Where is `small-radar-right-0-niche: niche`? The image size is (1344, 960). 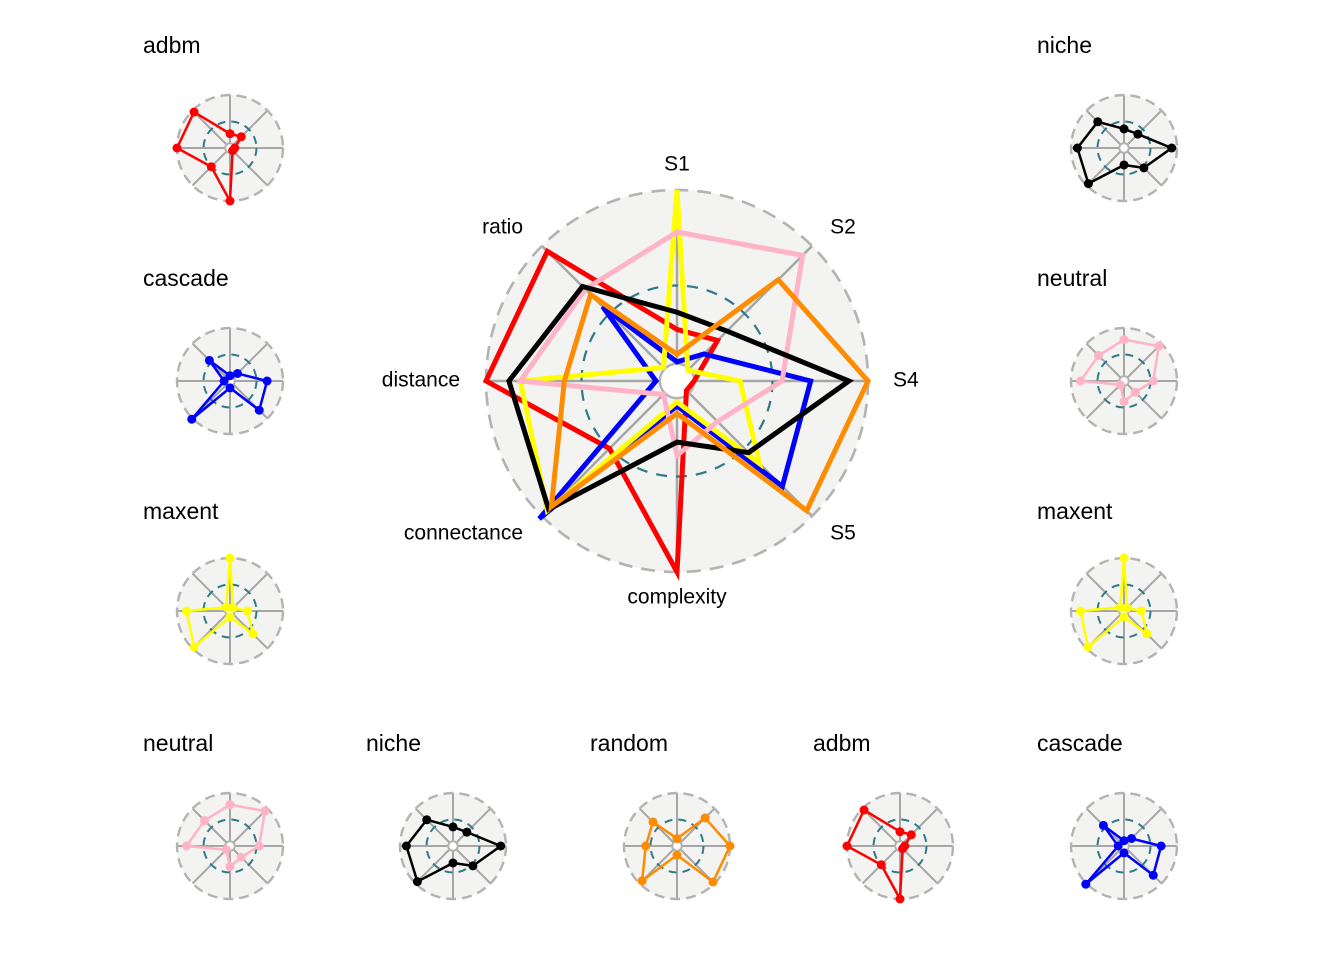 small-radar-right-0-niche: niche is located at coordinates (1108, 117).